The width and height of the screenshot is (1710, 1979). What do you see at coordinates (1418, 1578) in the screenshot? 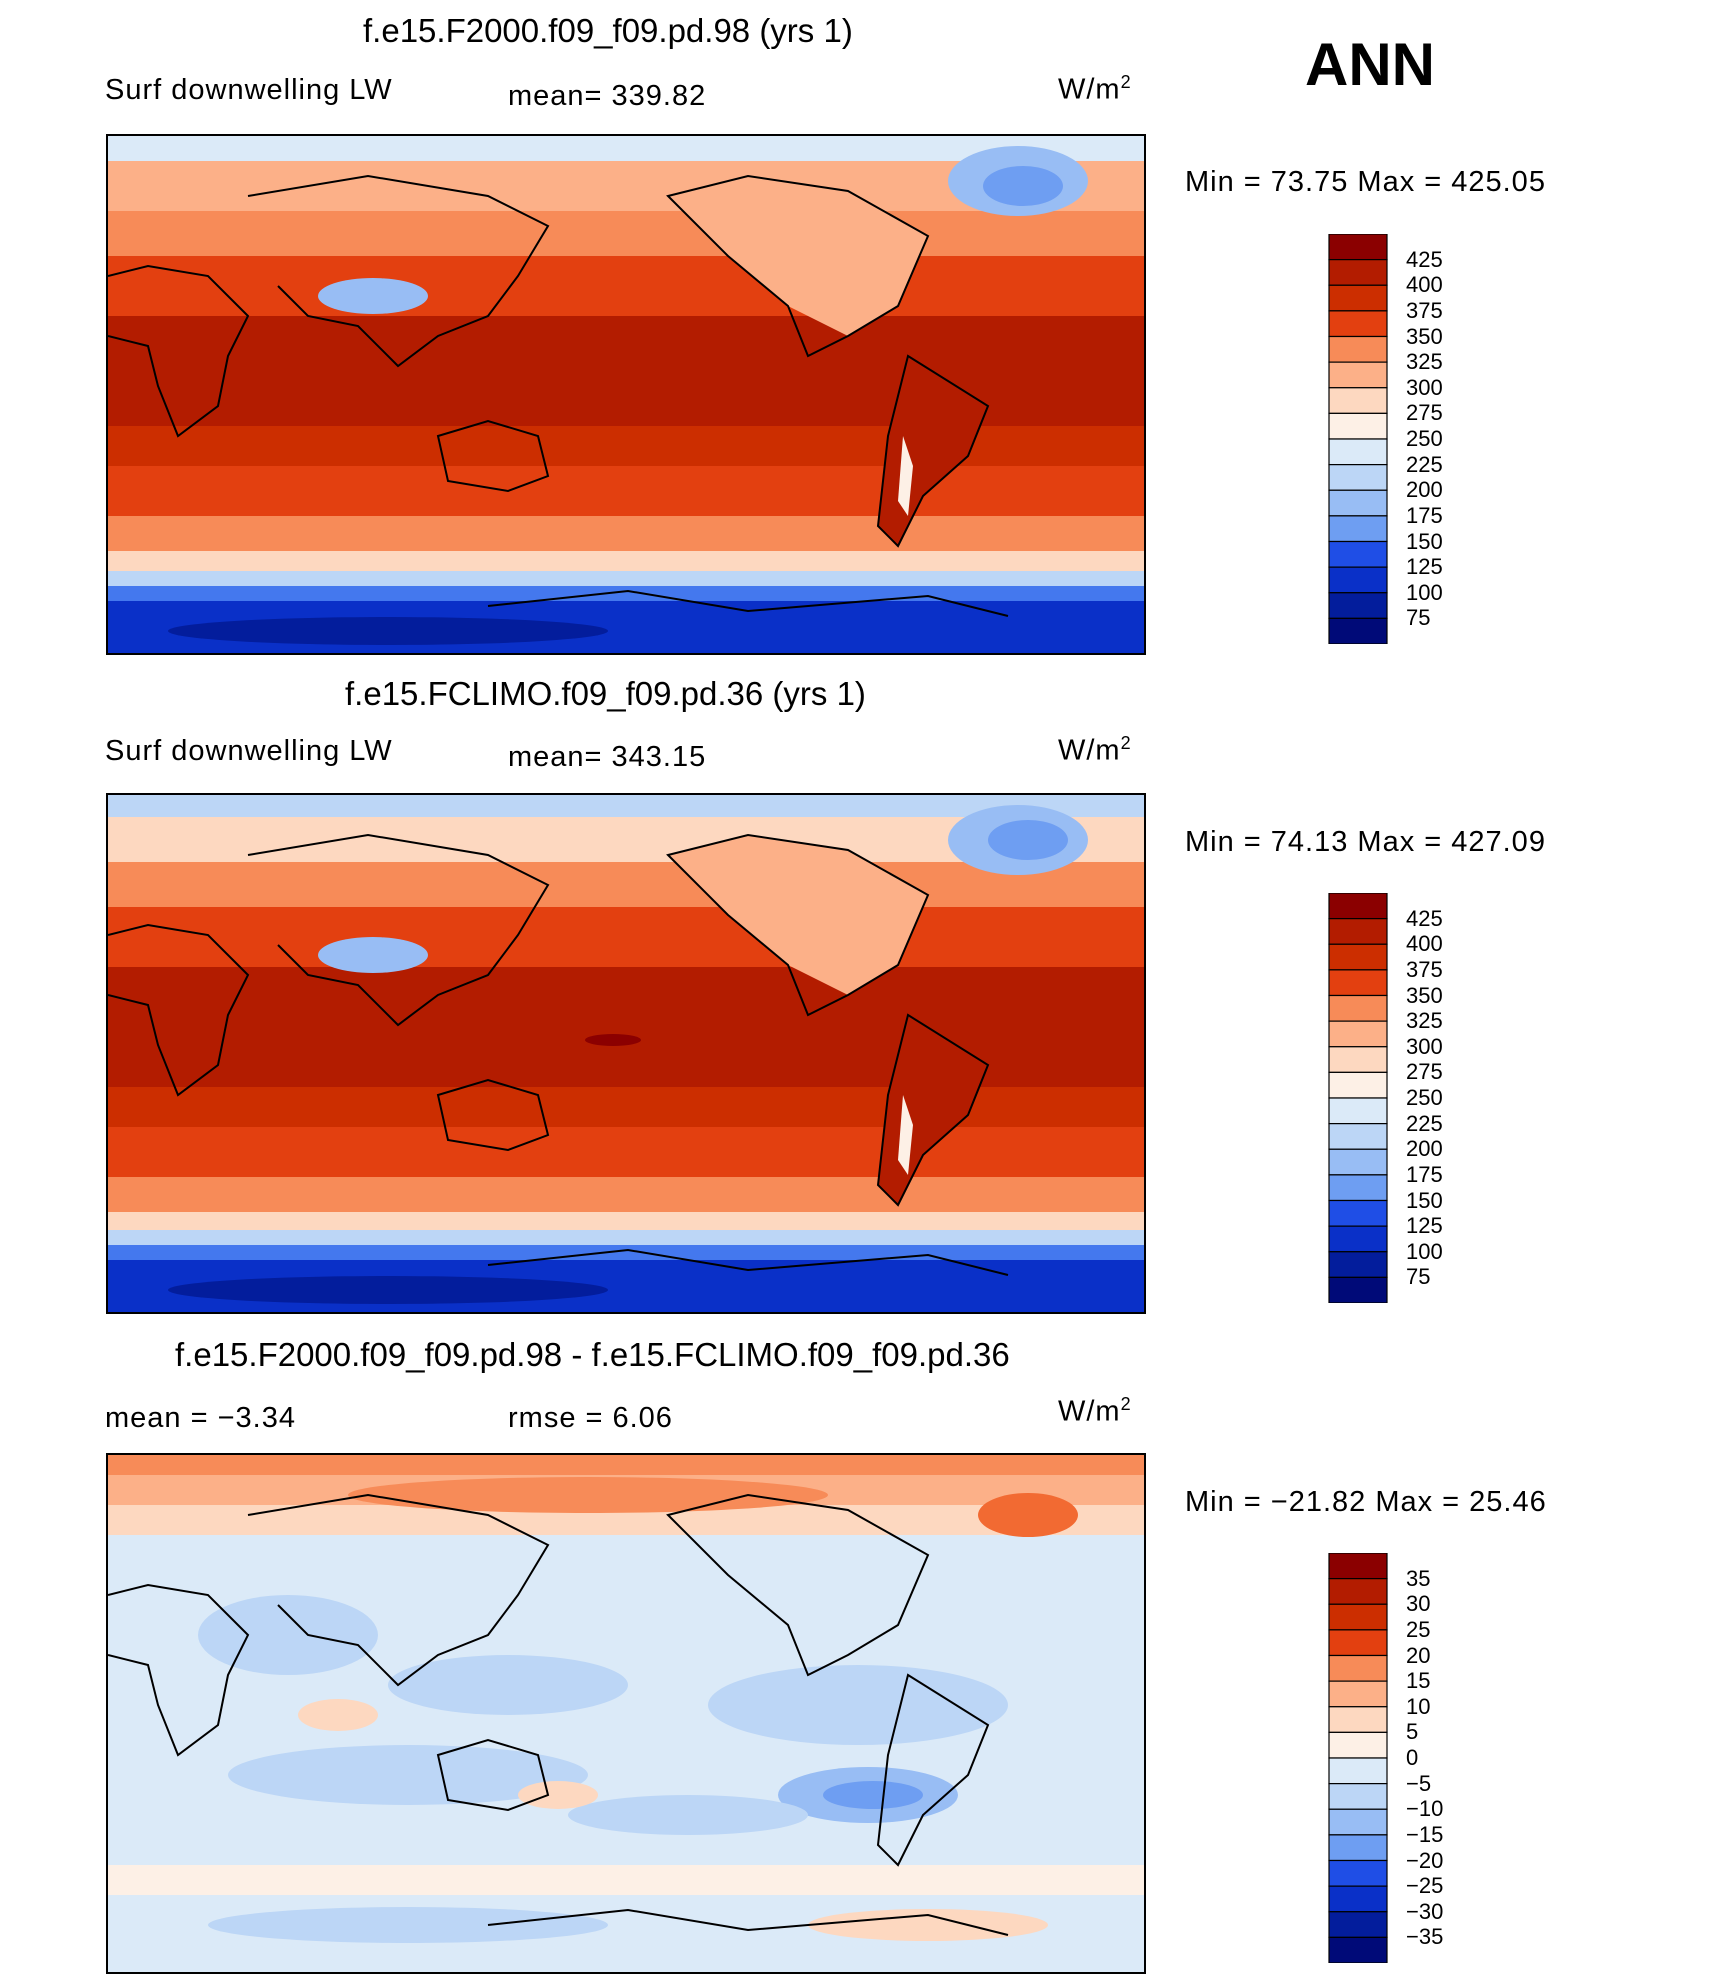
I see `colorbar-tick-label: 35` at bounding box center [1418, 1578].